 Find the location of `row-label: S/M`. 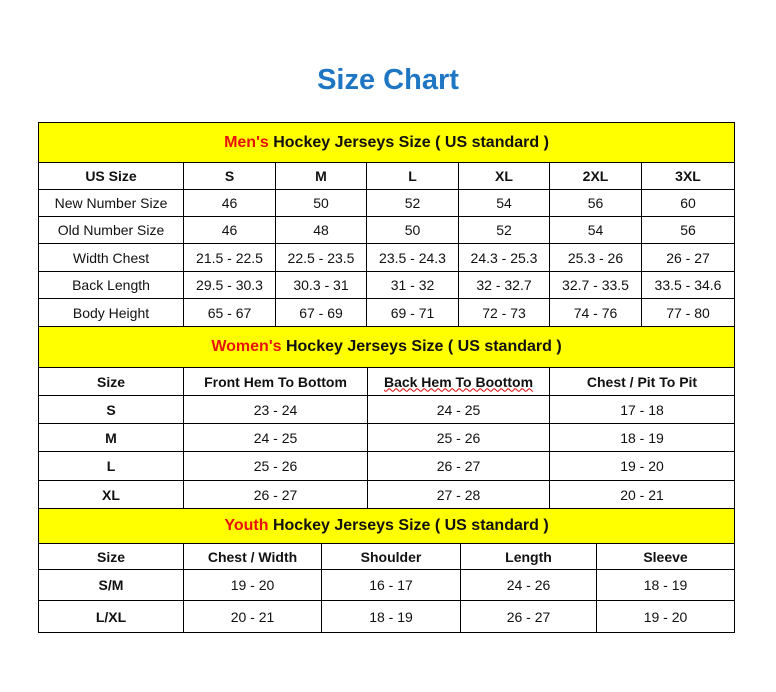

row-label: S/M is located at coordinates (111, 585).